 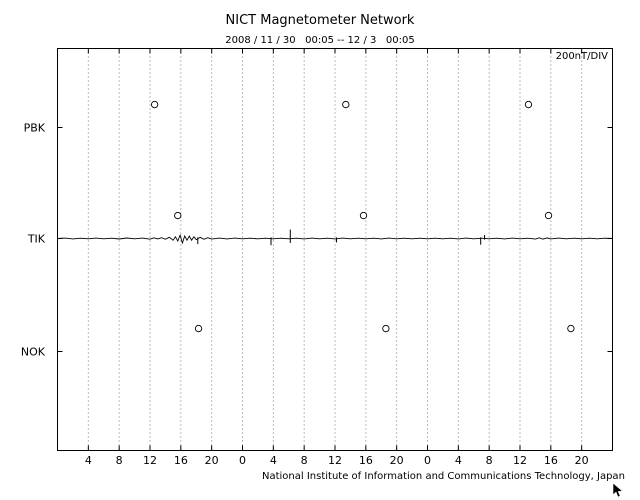 I want to click on station-label-nok: NOK, so click(x=33, y=352).